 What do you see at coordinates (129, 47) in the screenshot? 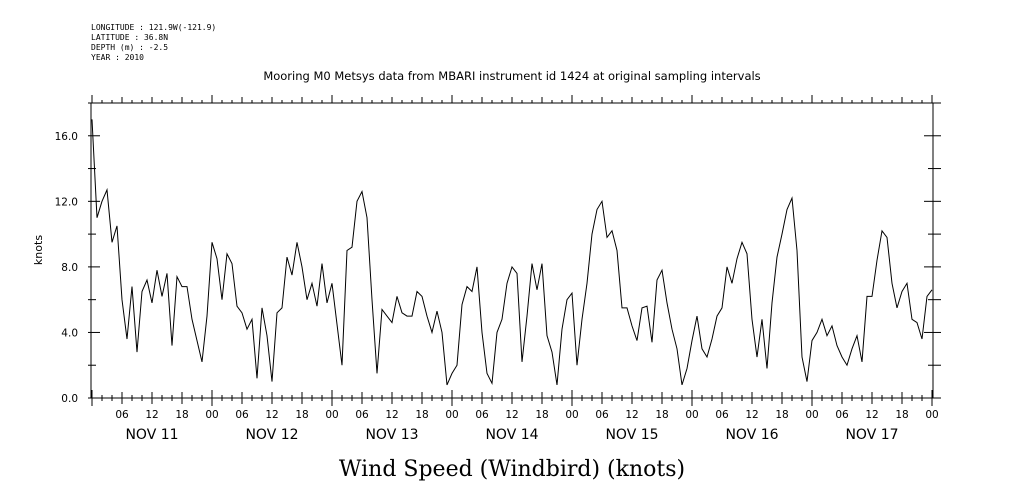
I see `meta-depth: DEPTH (m) : -2.5` at bounding box center [129, 47].